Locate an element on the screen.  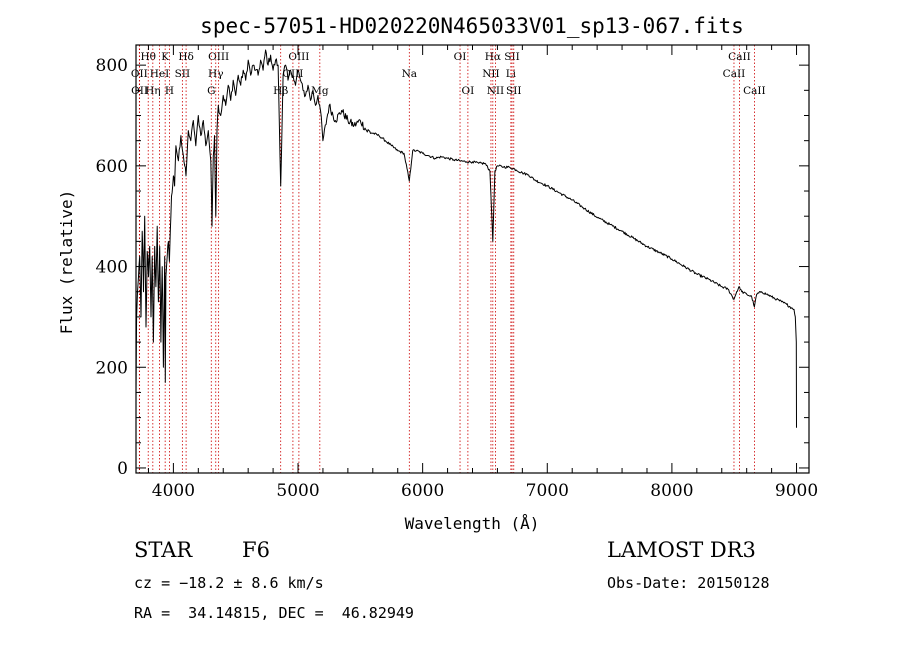
x-axis-label: Wavelength (Å) is located at coordinates (472, 523).